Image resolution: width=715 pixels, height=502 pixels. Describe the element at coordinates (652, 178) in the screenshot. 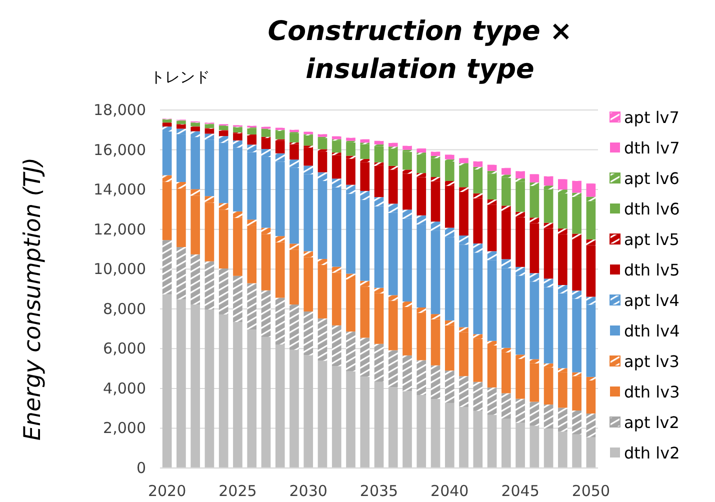

I see `legend-label: apt lv6` at that location.